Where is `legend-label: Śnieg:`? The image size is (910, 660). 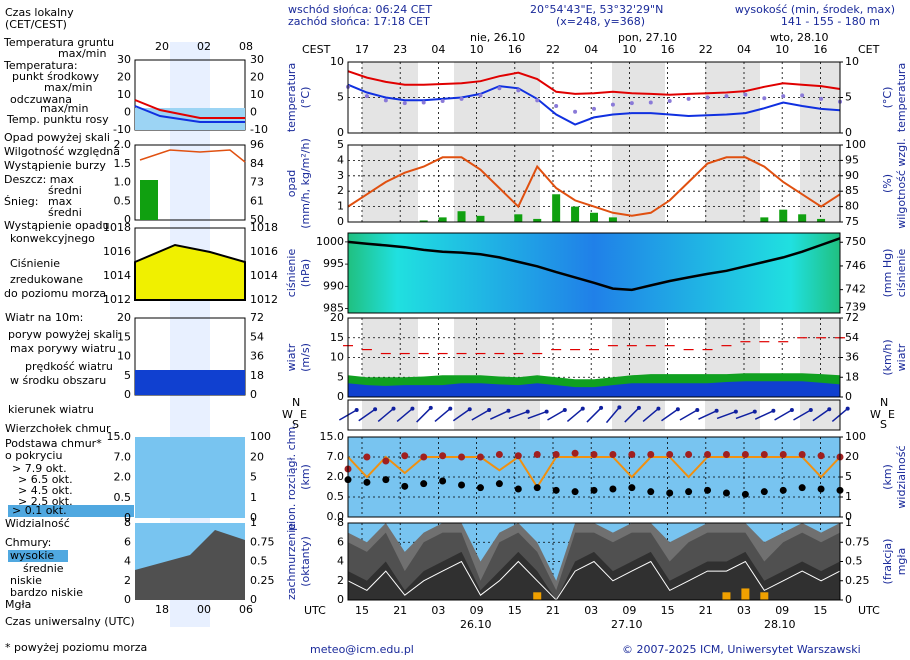 legend-label: Śnieg: is located at coordinates (21, 201).